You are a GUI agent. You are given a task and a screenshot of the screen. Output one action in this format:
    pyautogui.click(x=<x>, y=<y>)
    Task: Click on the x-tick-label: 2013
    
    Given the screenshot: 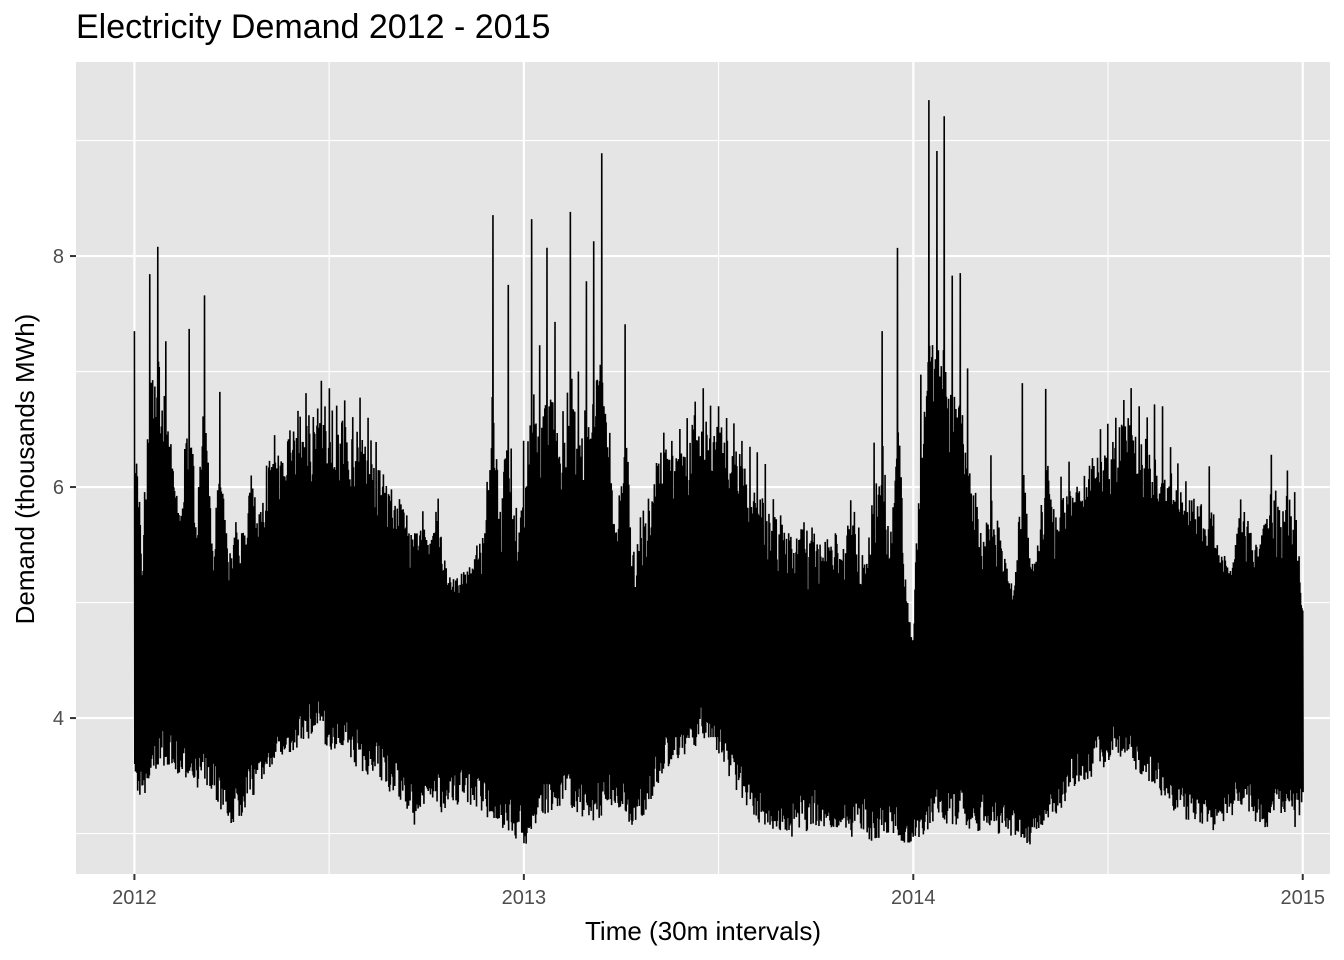 What is the action you would take?
    pyautogui.click(x=524, y=898)
    